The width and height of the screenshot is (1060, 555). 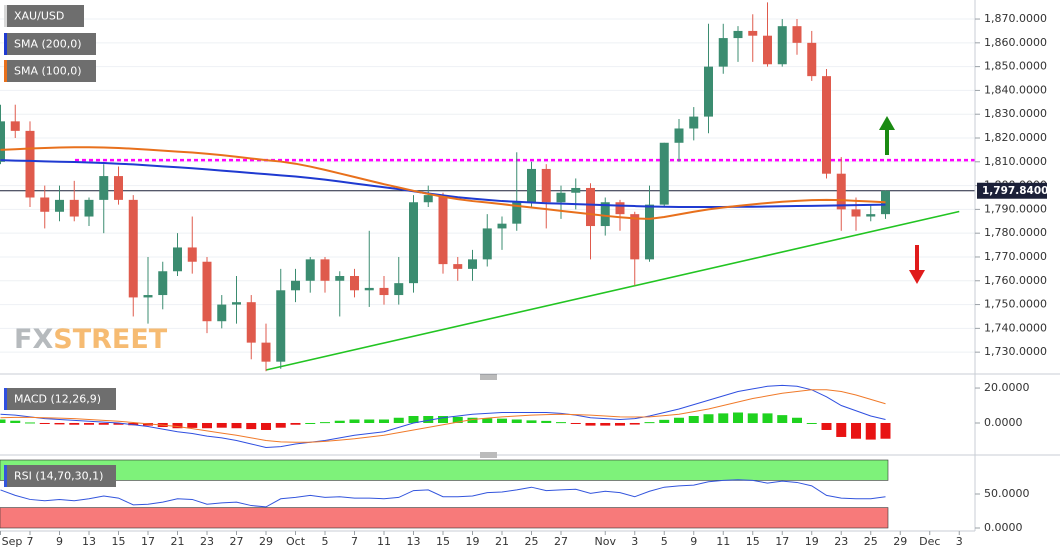 I want to click on indicator-label: MACD (12,26,9), so click(x=60, y=399).